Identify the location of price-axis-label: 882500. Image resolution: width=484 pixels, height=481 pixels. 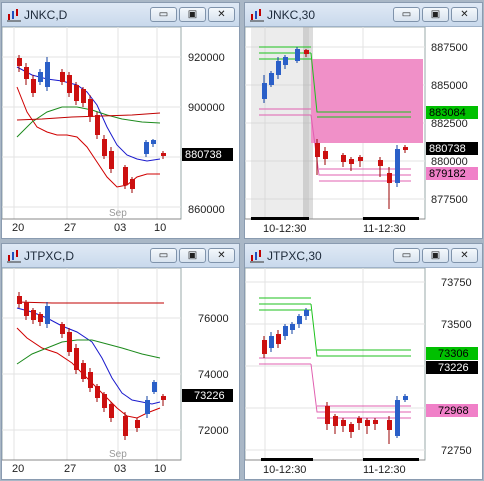
(449, 124).